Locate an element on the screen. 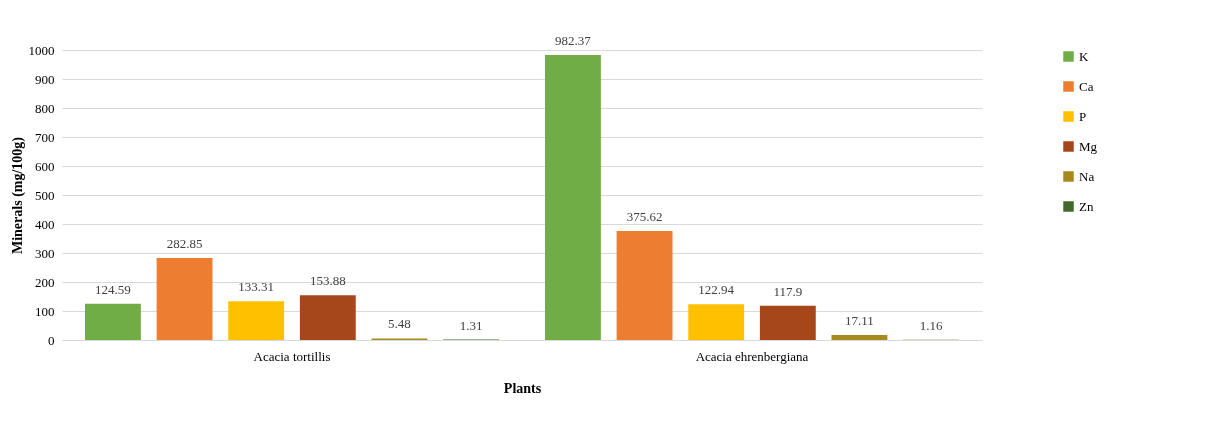 Image resolution: width=1215 pixels, height=423 pixels. data-label: 124.59 is located at coordinates (113, 289).